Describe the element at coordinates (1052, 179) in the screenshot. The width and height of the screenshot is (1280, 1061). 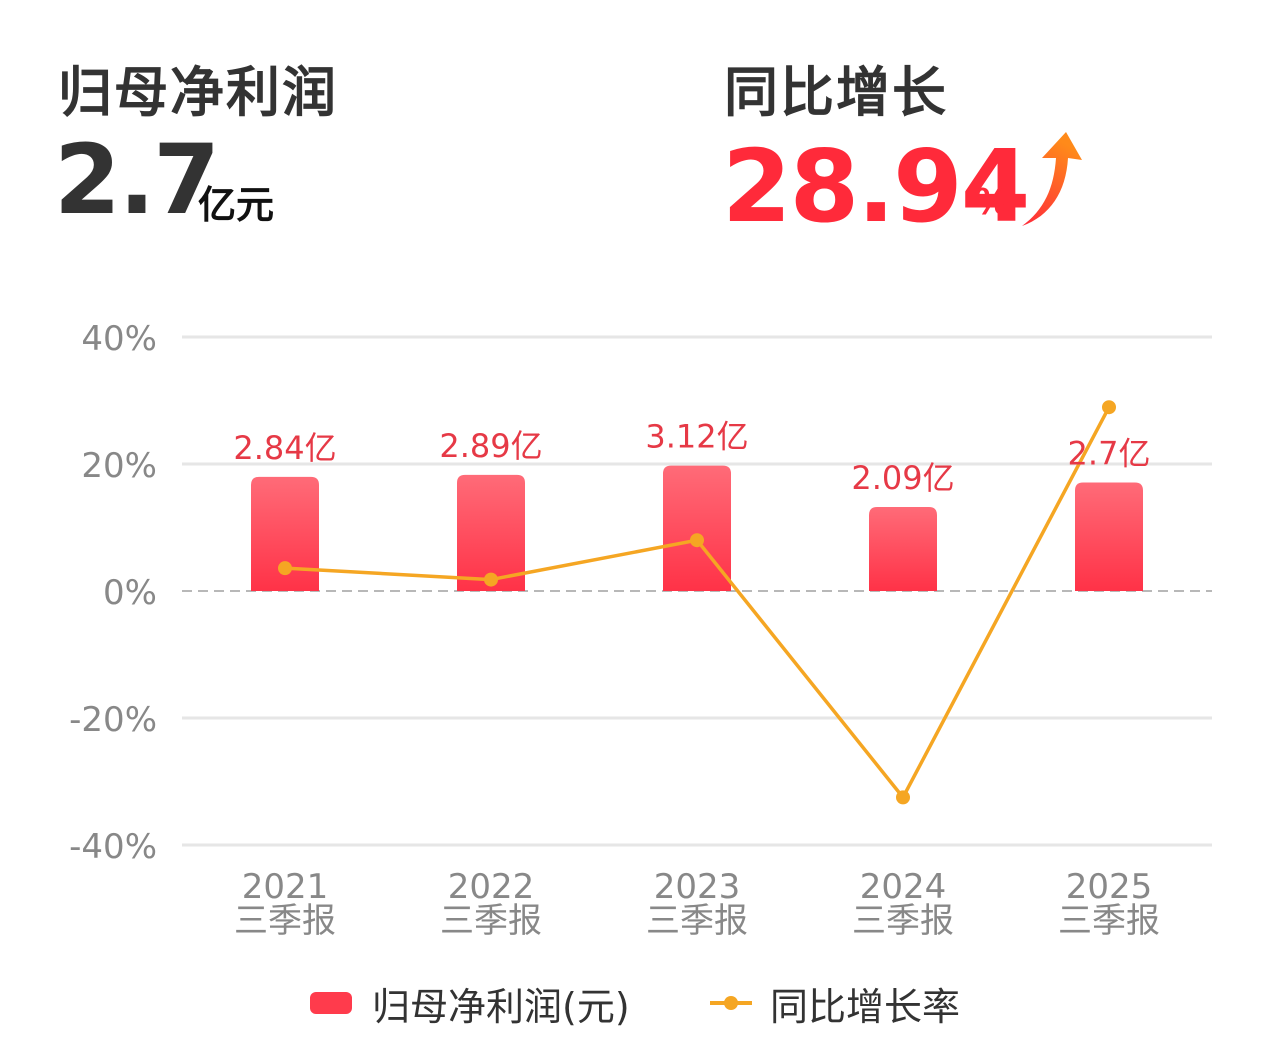
I see `arrow-up-icon` at that location.